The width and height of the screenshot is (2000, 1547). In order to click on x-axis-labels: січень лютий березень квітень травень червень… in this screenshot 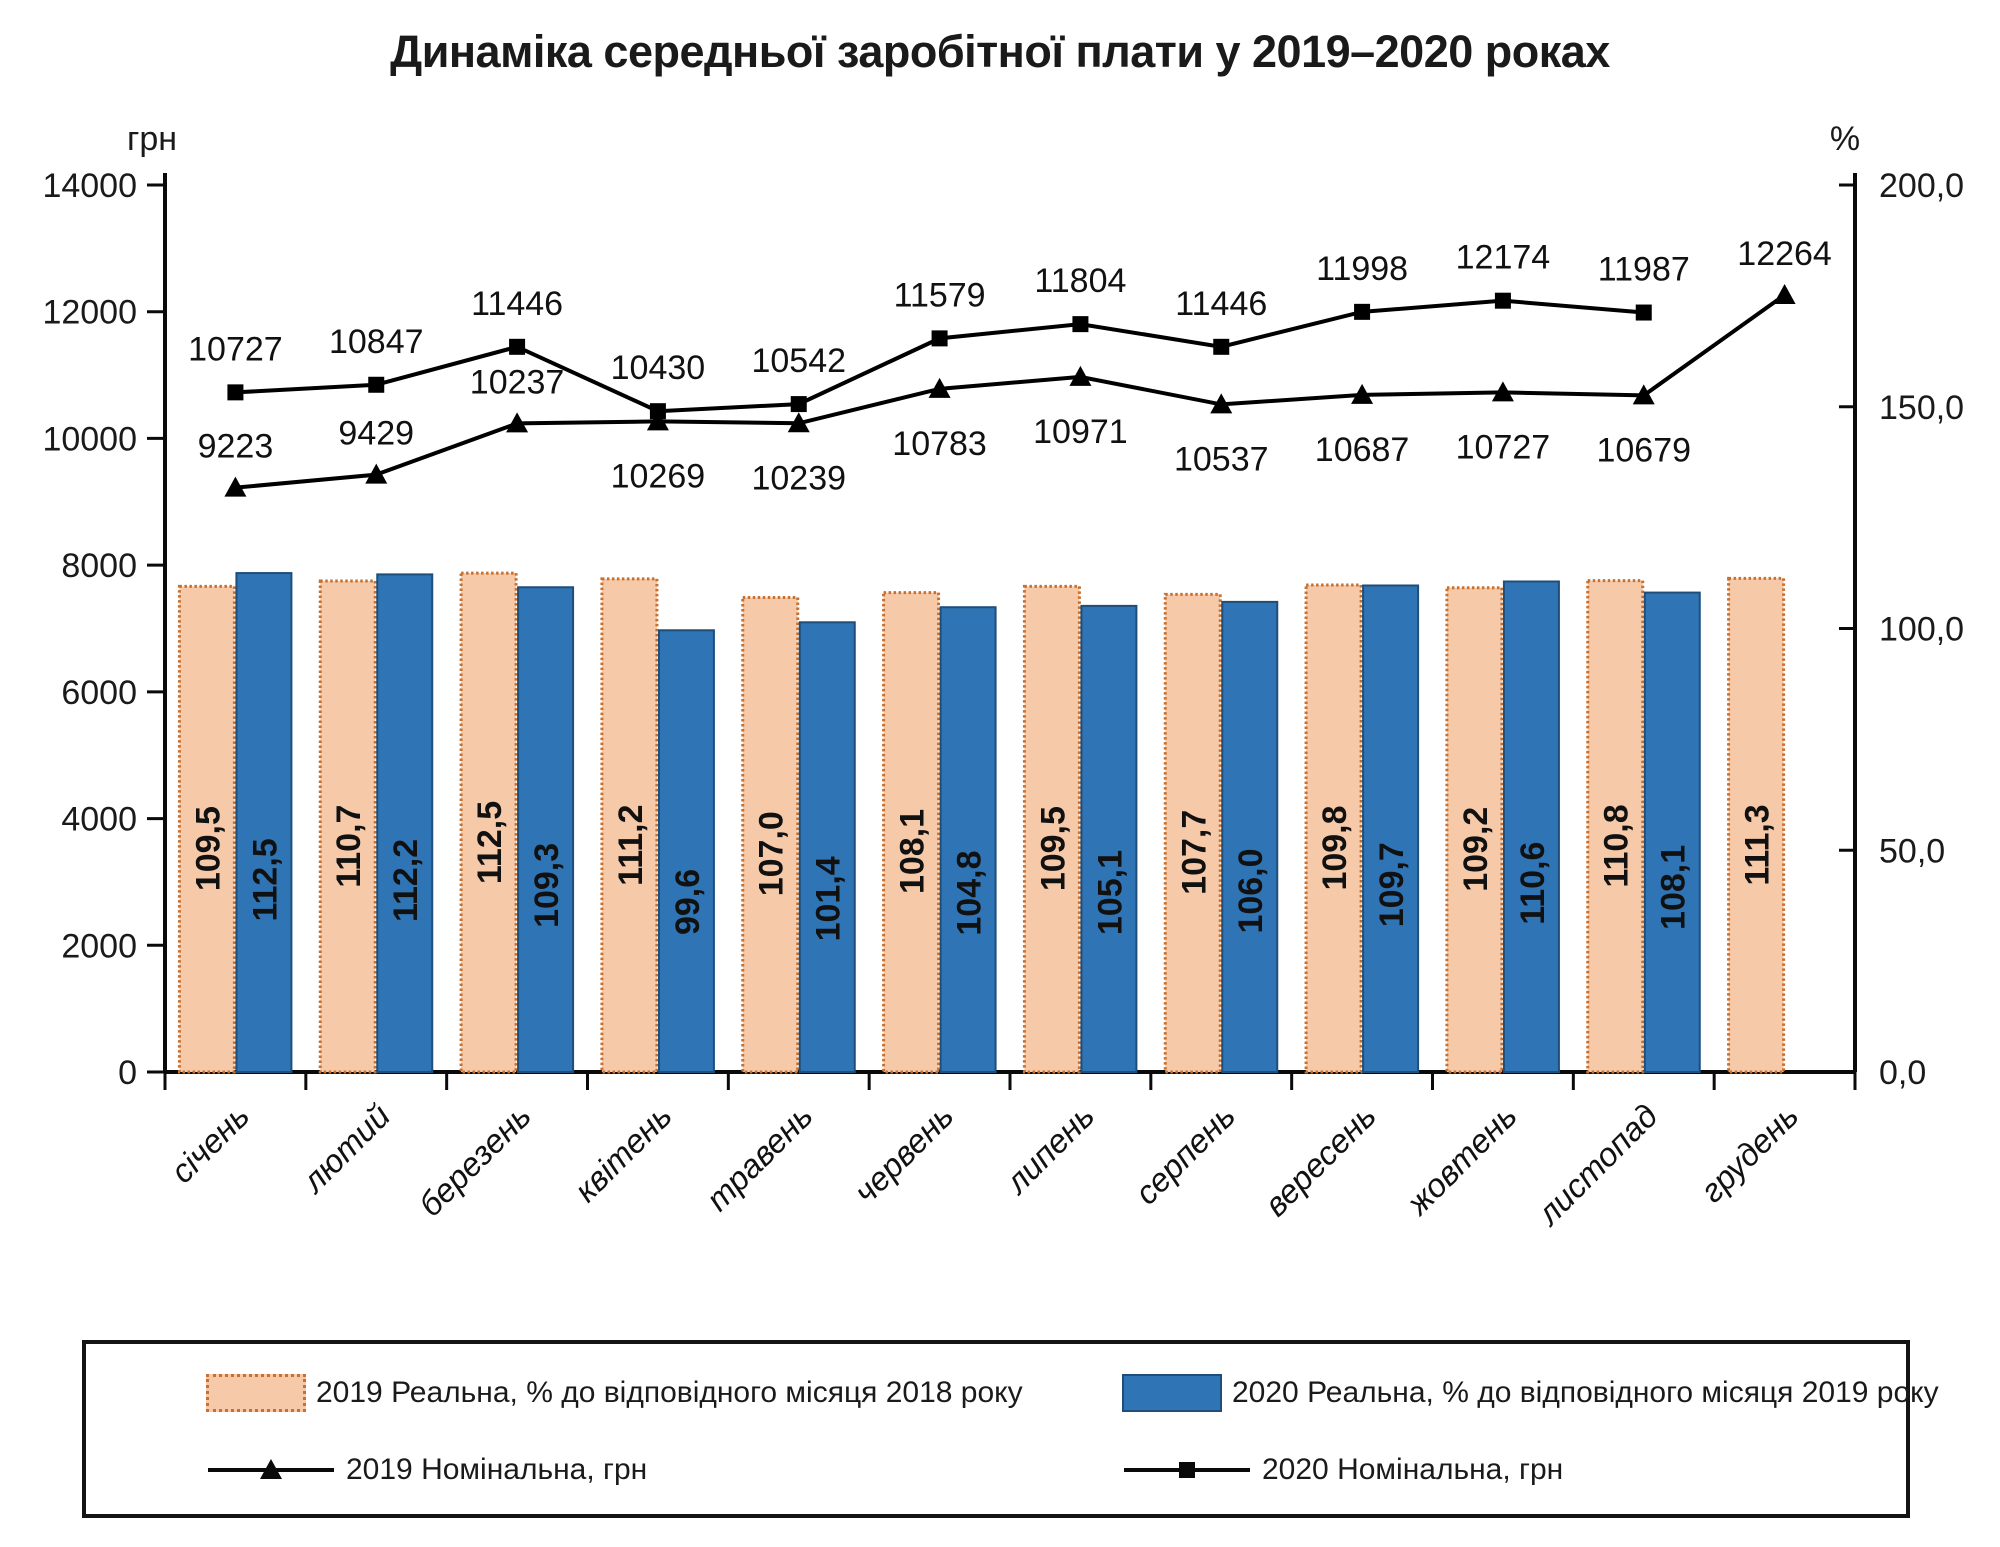, I will do `click(984, 1165)`.